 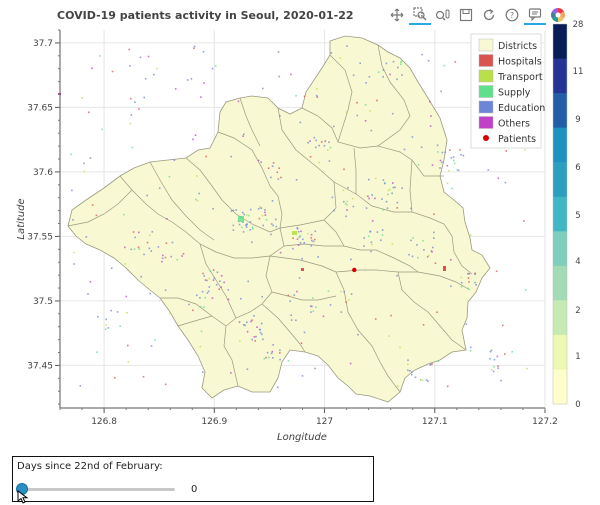 What do you see at coordinates (23, 497) in the screenshot?
I see `mouse-cursor-icon` at bounding box center [23, 497].